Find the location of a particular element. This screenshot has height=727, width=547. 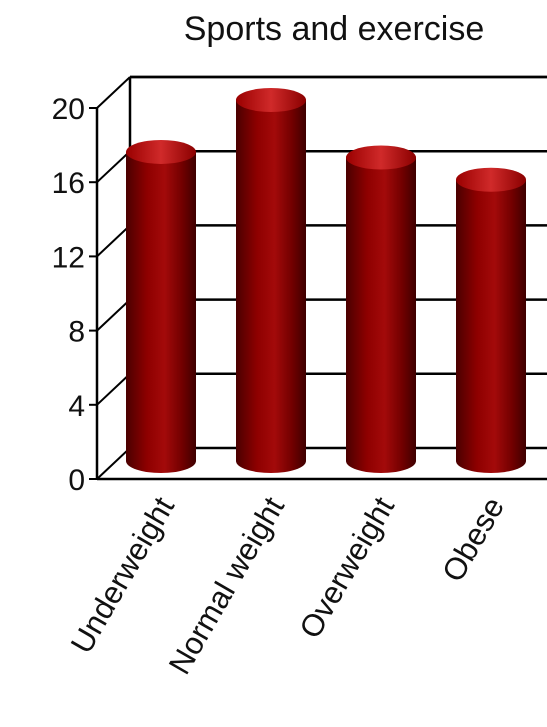

y-tick-label: 16 is located at coordinates (68, 183).